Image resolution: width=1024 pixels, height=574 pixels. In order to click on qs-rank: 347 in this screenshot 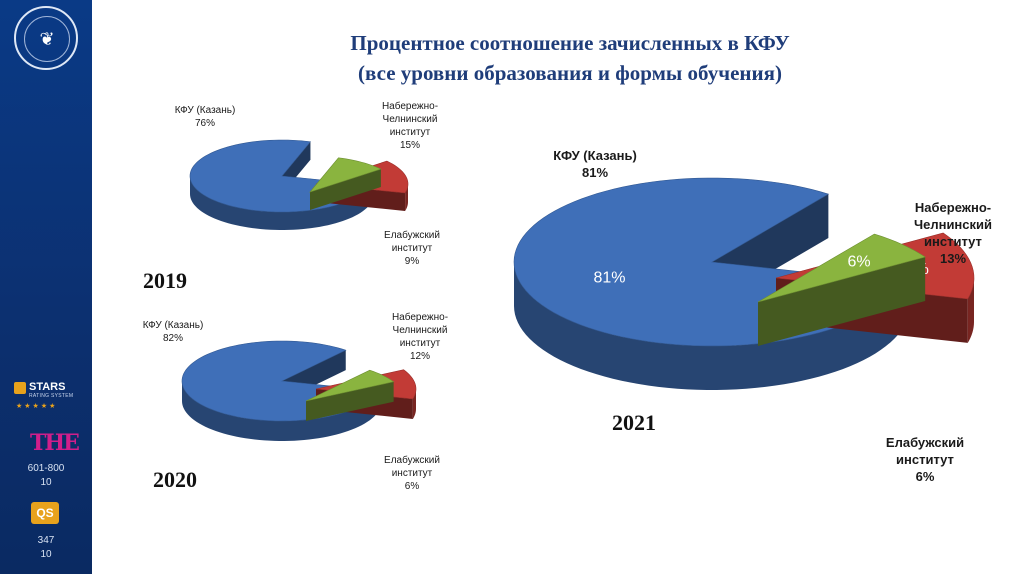, I will do `click(46, 540)`.